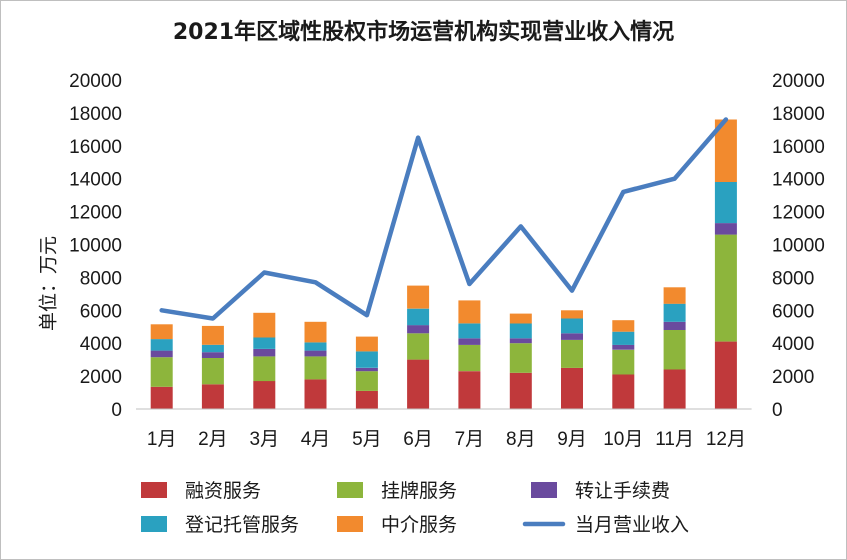 Image resolution: width=847 pixels, height=560 pixels. I want to click on y-tick-left-10: 20000, so click(95, 81).